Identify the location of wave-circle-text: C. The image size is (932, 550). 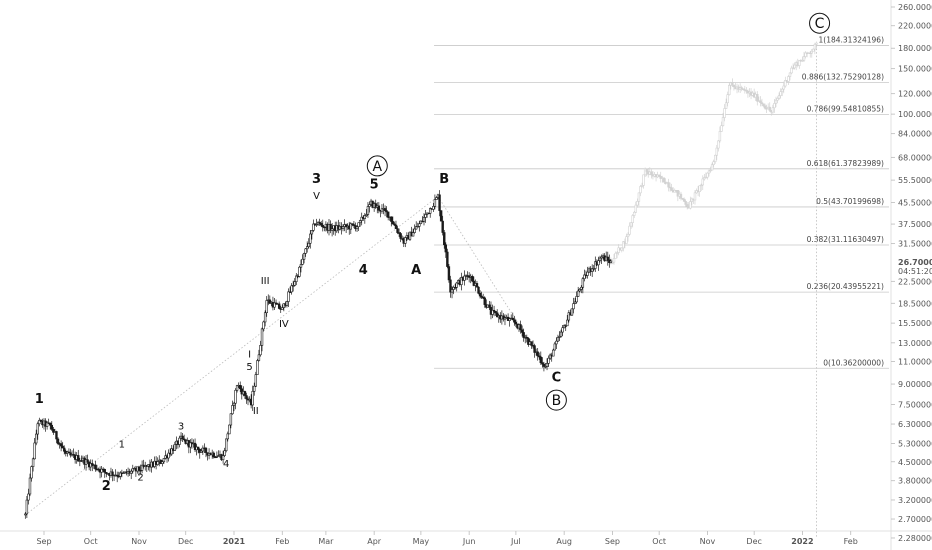
(820, 24).